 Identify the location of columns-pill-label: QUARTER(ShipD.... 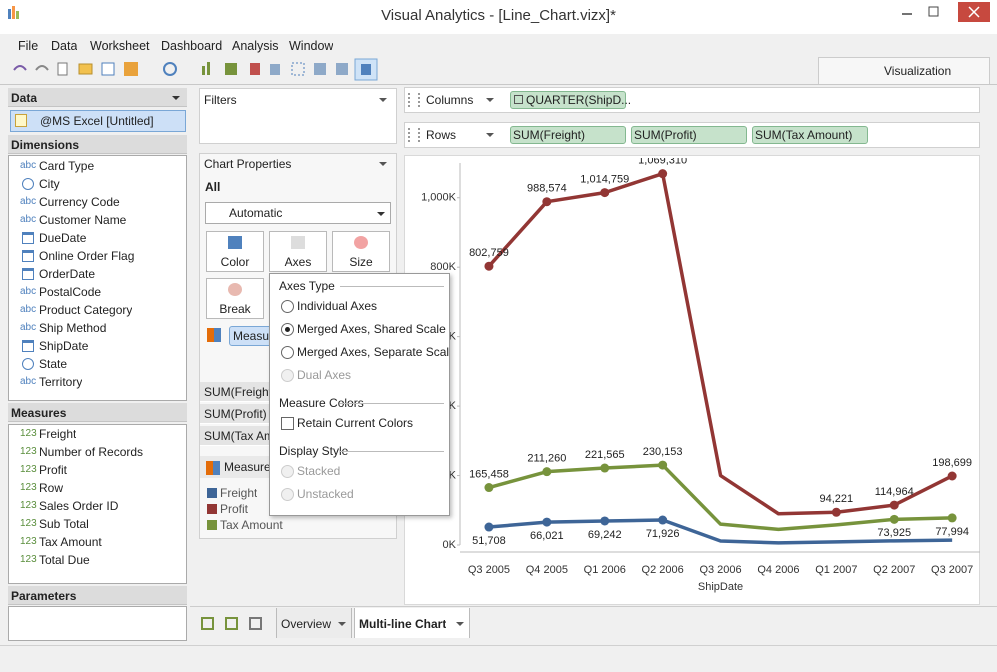
(579, 100).